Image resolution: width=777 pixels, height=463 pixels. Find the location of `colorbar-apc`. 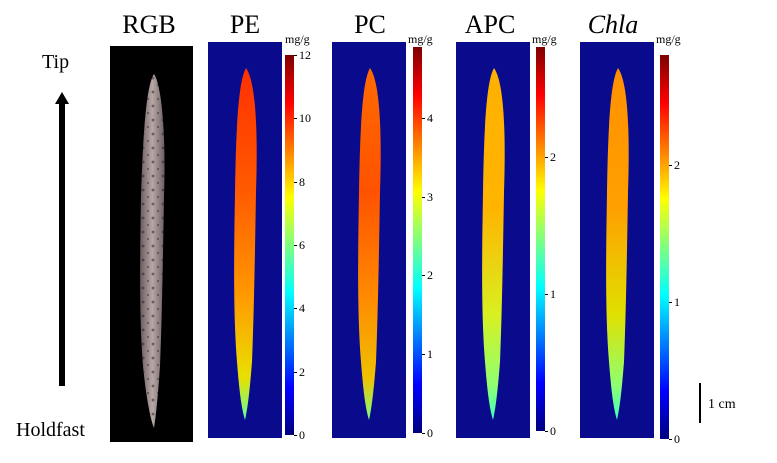

colorbar-apc is located at coordinates (540, 239).